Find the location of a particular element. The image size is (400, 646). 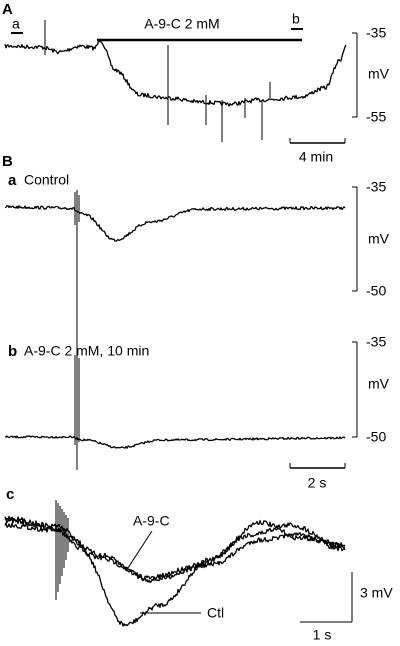

subpanel-label: a is located at coordinates (12, 180).